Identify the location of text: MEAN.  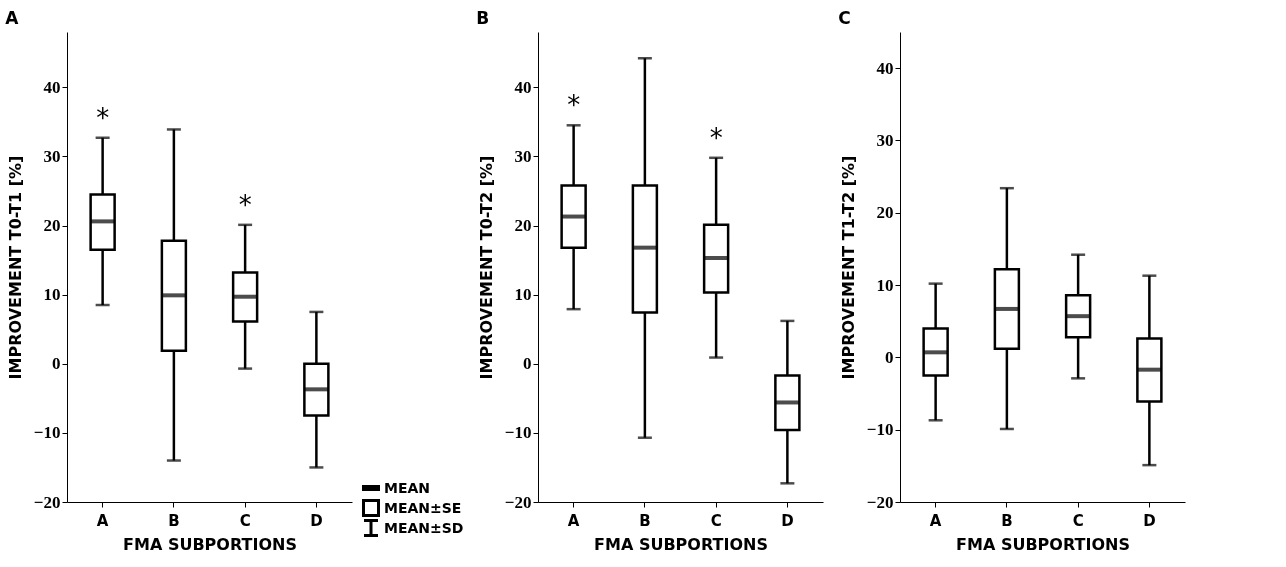
(407, 488).